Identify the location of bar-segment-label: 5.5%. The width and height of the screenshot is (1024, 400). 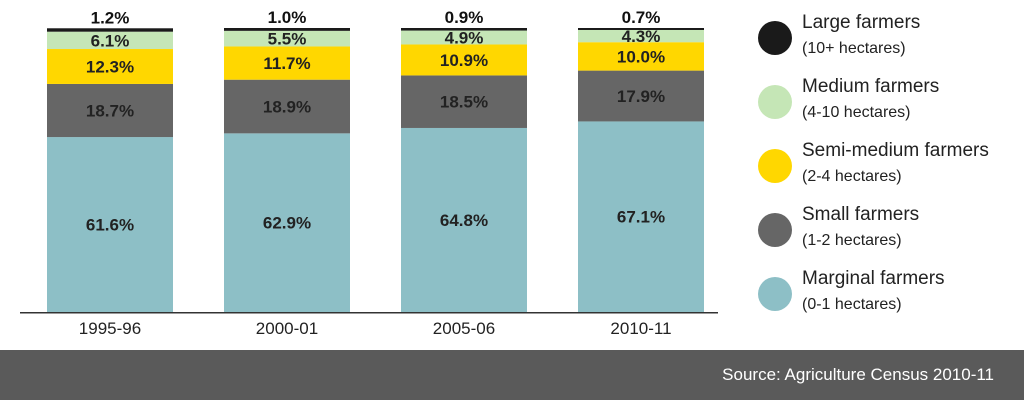
(287, 39).